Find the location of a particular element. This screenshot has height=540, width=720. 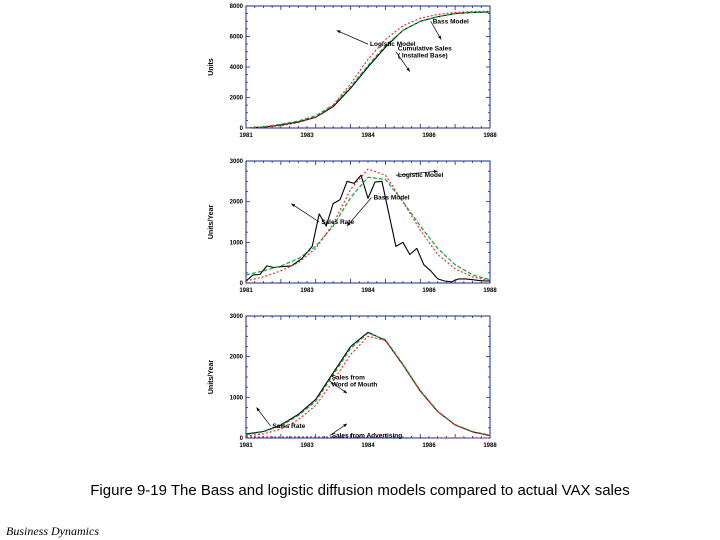

y-axis-label: Units is located at coordinates (211, 67).